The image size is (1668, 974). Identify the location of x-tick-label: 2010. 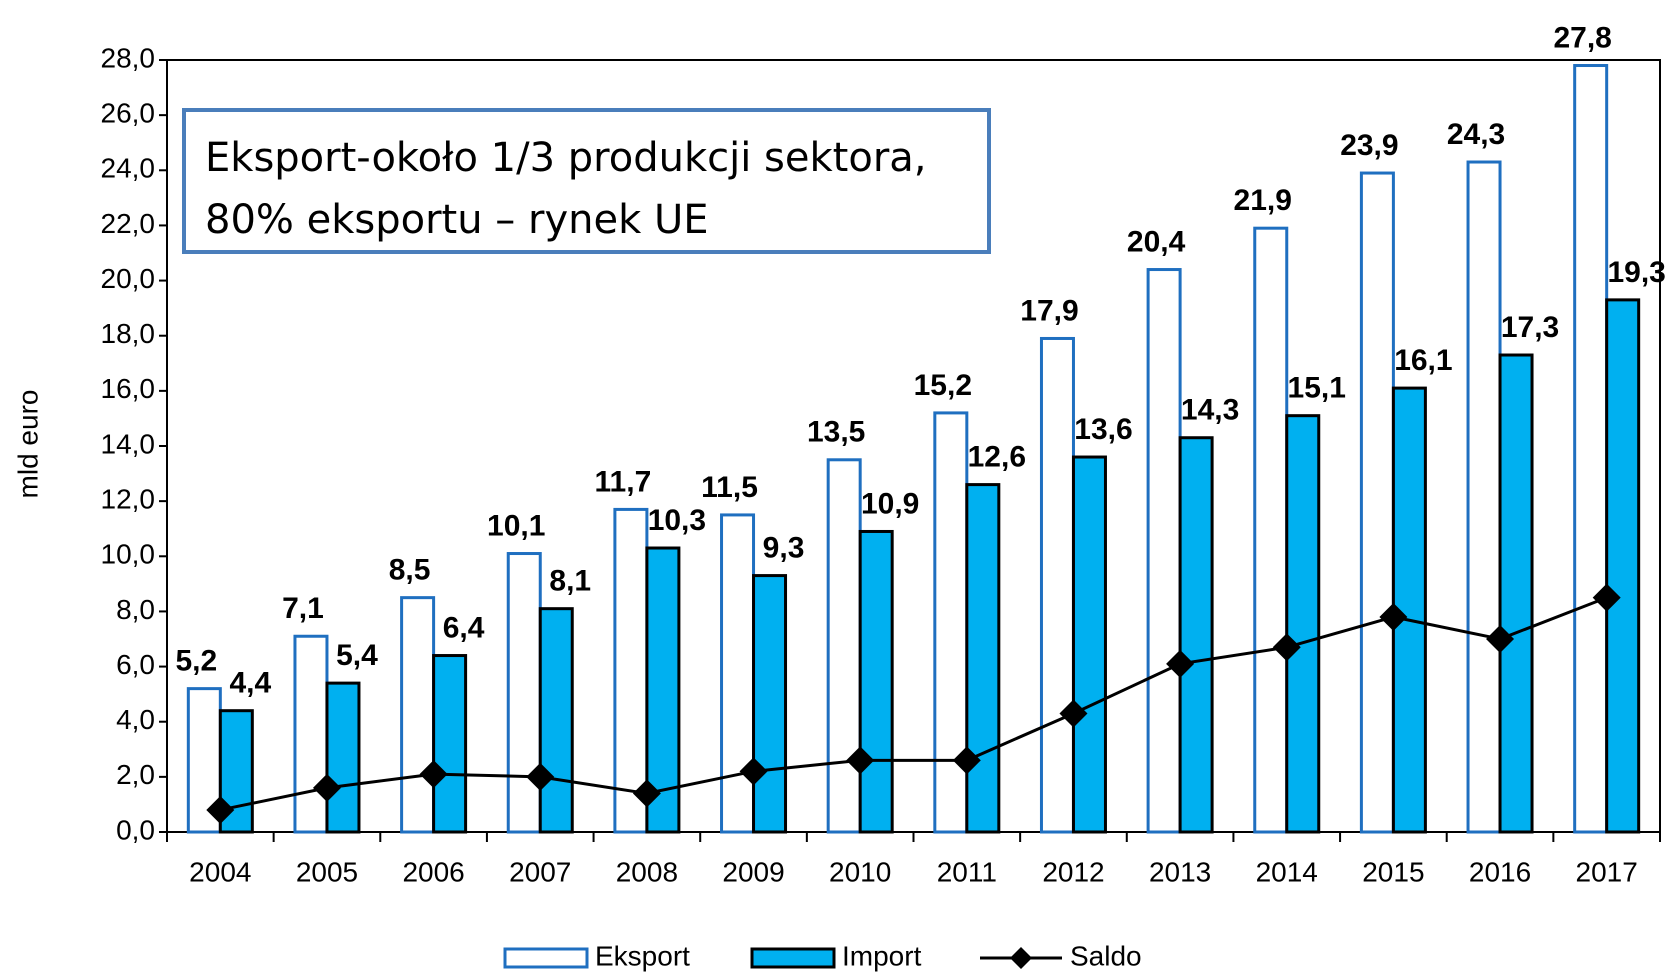
(860, 871).